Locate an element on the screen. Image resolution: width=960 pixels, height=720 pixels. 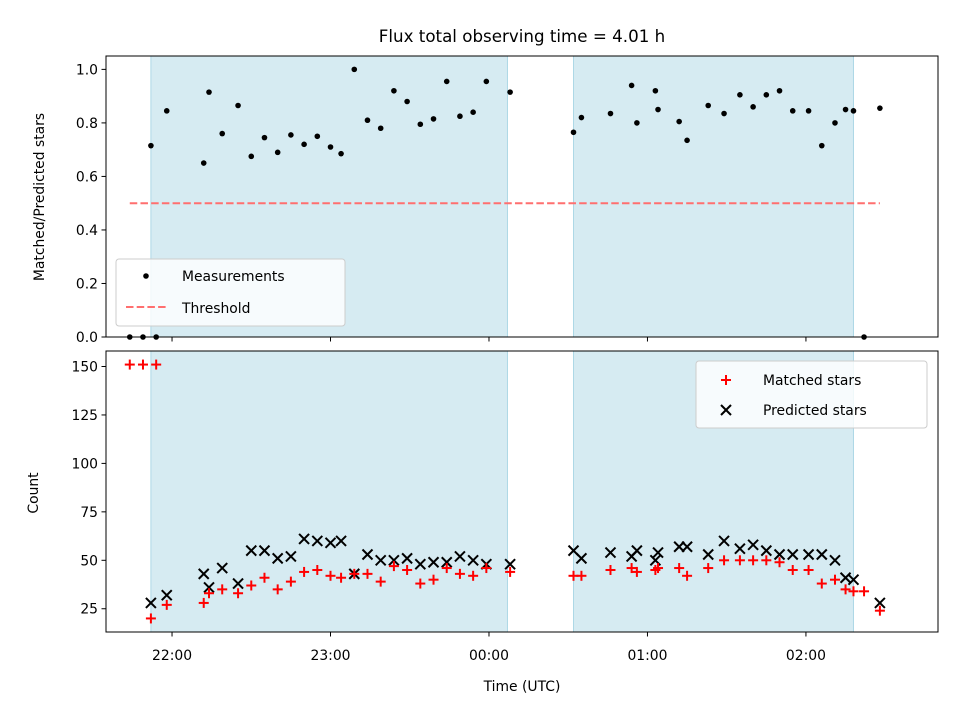
y-tick-label: 25 is located at coordinates (89, 610).